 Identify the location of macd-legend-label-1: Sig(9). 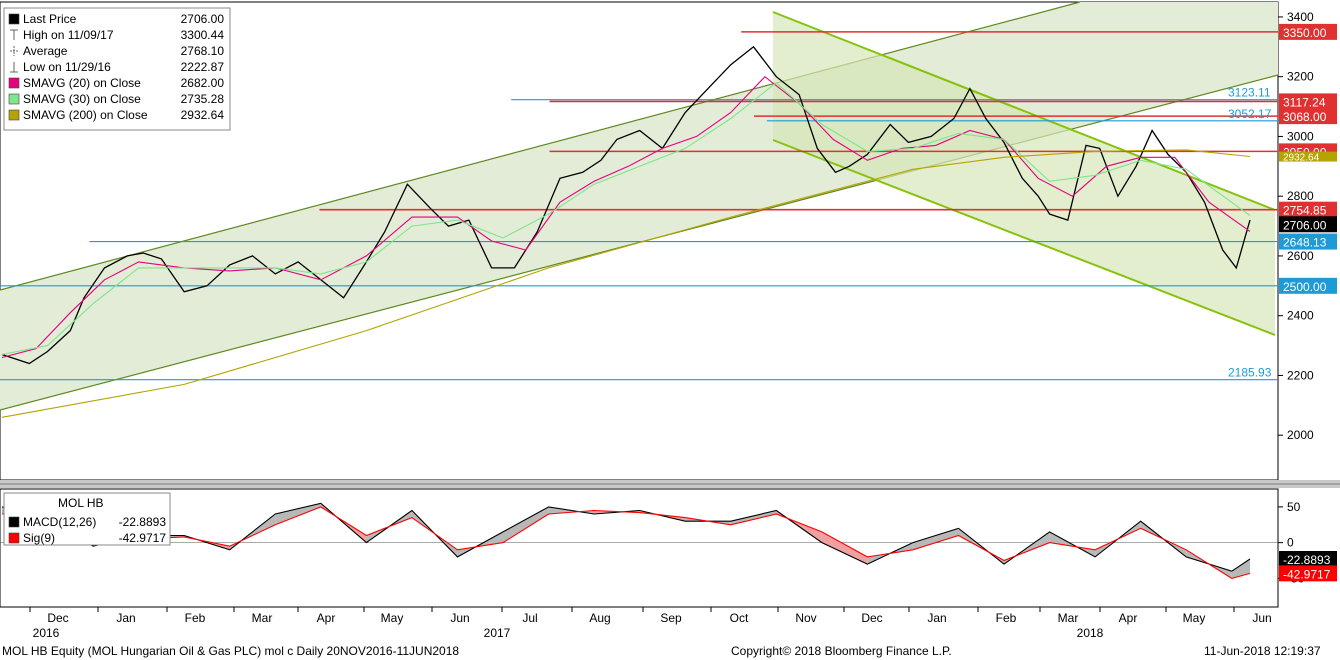
(39, 538).